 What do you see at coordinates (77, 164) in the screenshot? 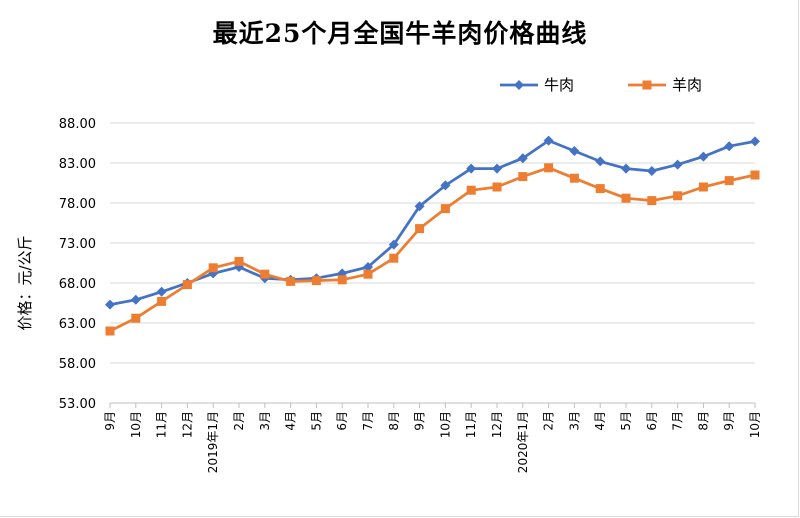
I see `y-tick-label: 83.00` at bounding box center [77, 164].